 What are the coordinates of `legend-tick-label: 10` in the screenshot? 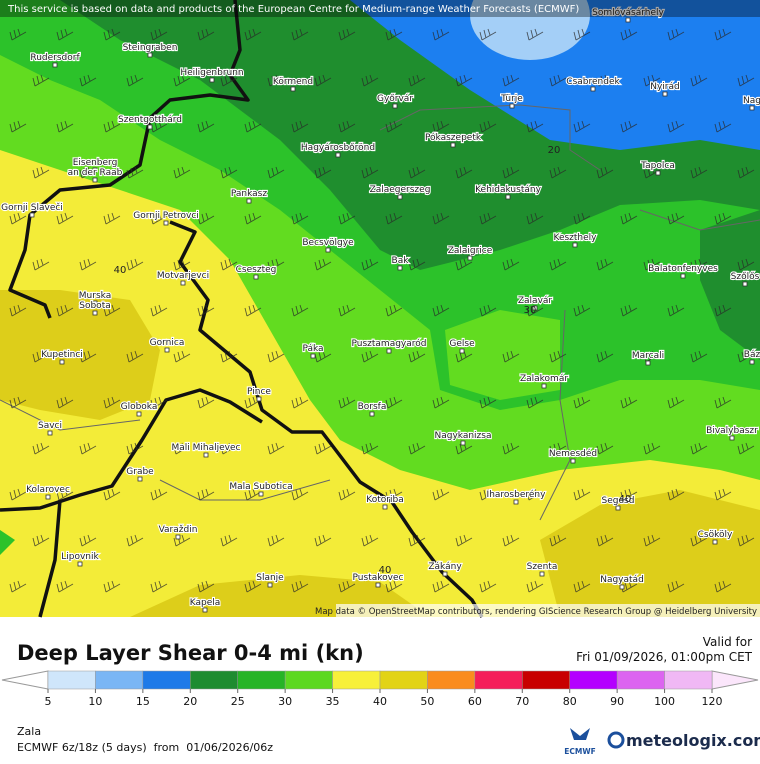 It's located at (95, 701).